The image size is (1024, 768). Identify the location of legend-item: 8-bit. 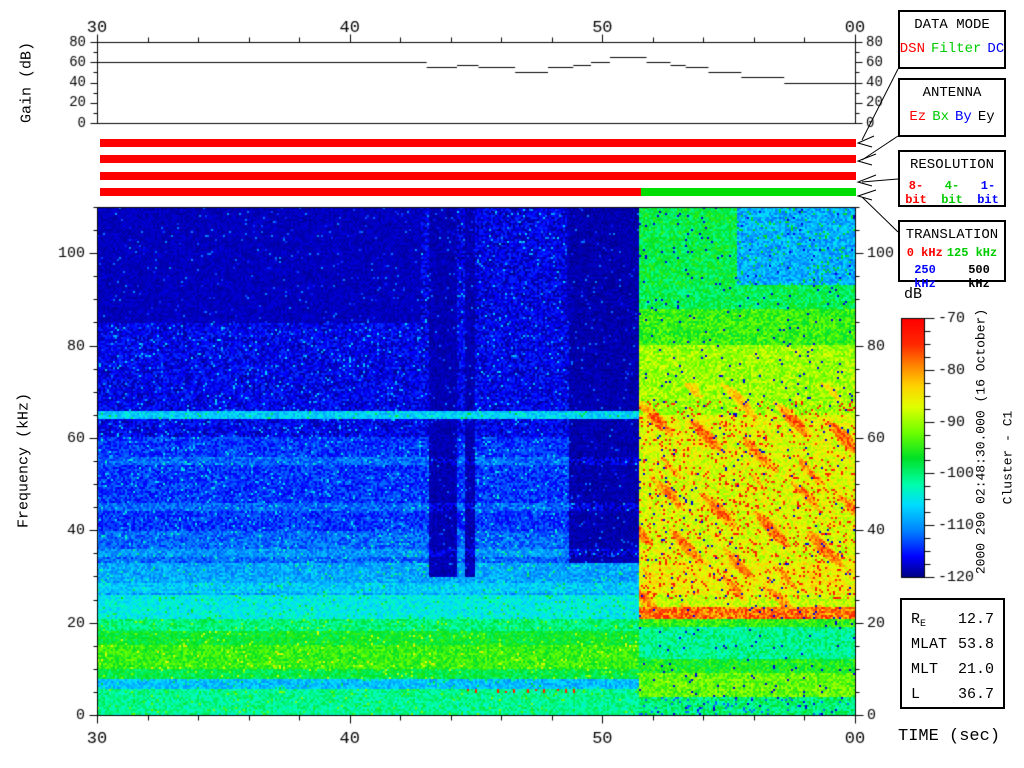
(916, 193).